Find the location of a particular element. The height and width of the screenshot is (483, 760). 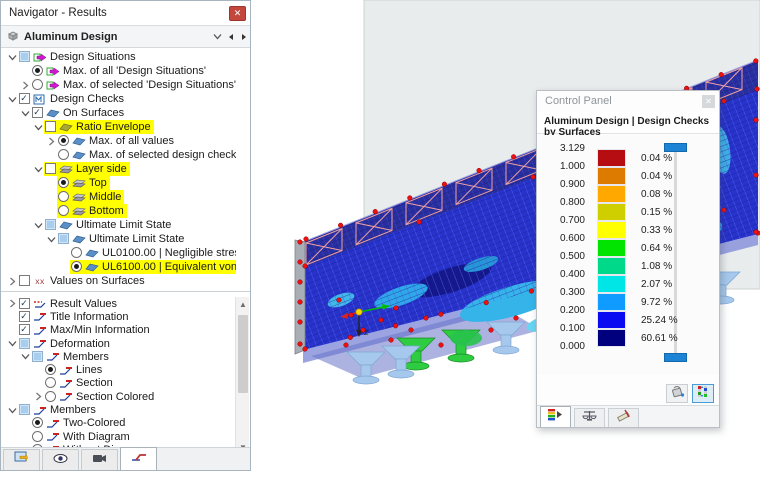

arrow-right-icon is located at coordinates (243, 37).